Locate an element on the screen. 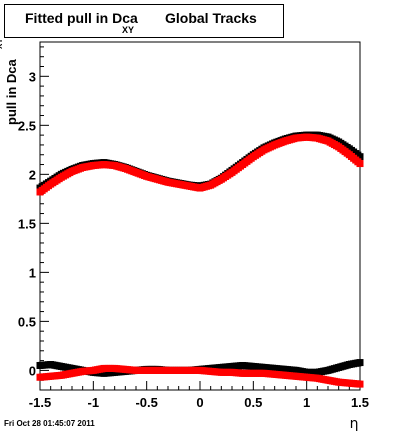 The image size is (400, 433). y-tick-label: 1 is located at coordinates (32, 272).